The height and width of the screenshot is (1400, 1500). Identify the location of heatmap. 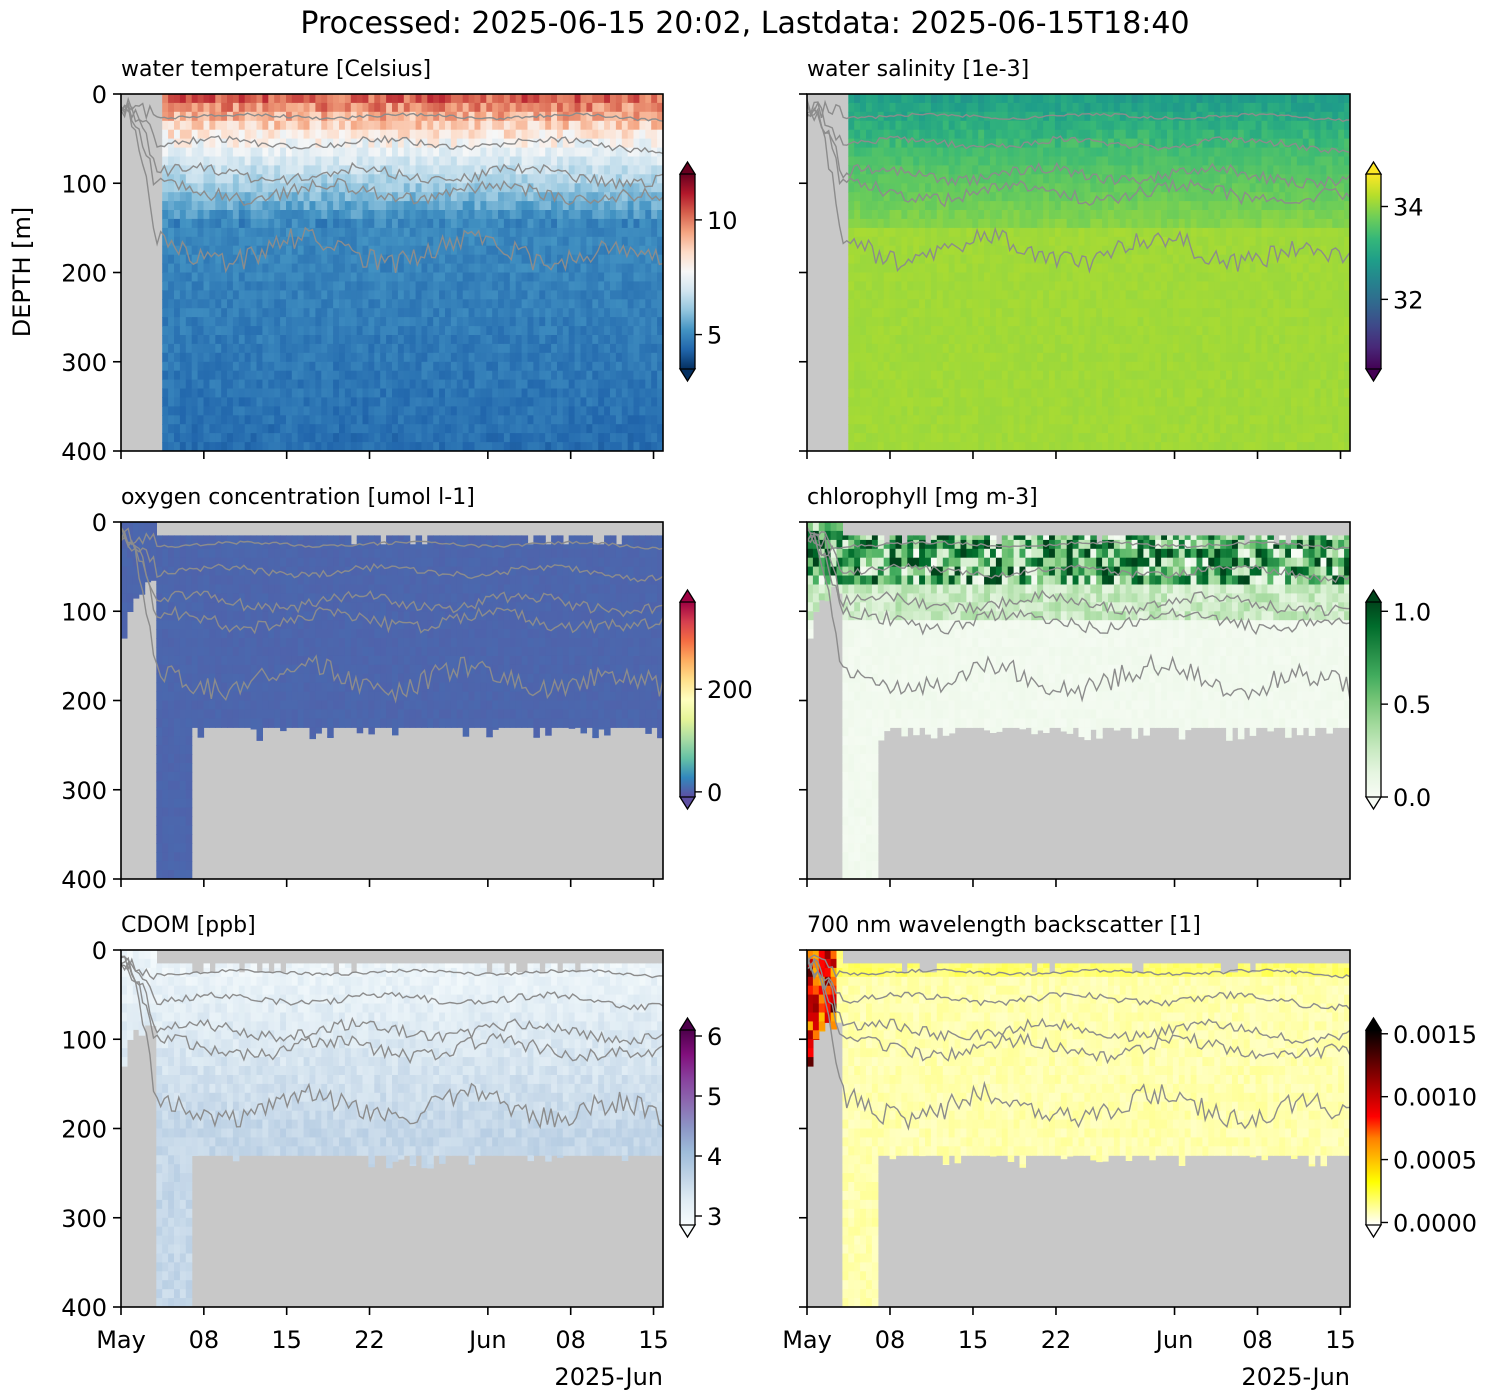
(1078, 272).